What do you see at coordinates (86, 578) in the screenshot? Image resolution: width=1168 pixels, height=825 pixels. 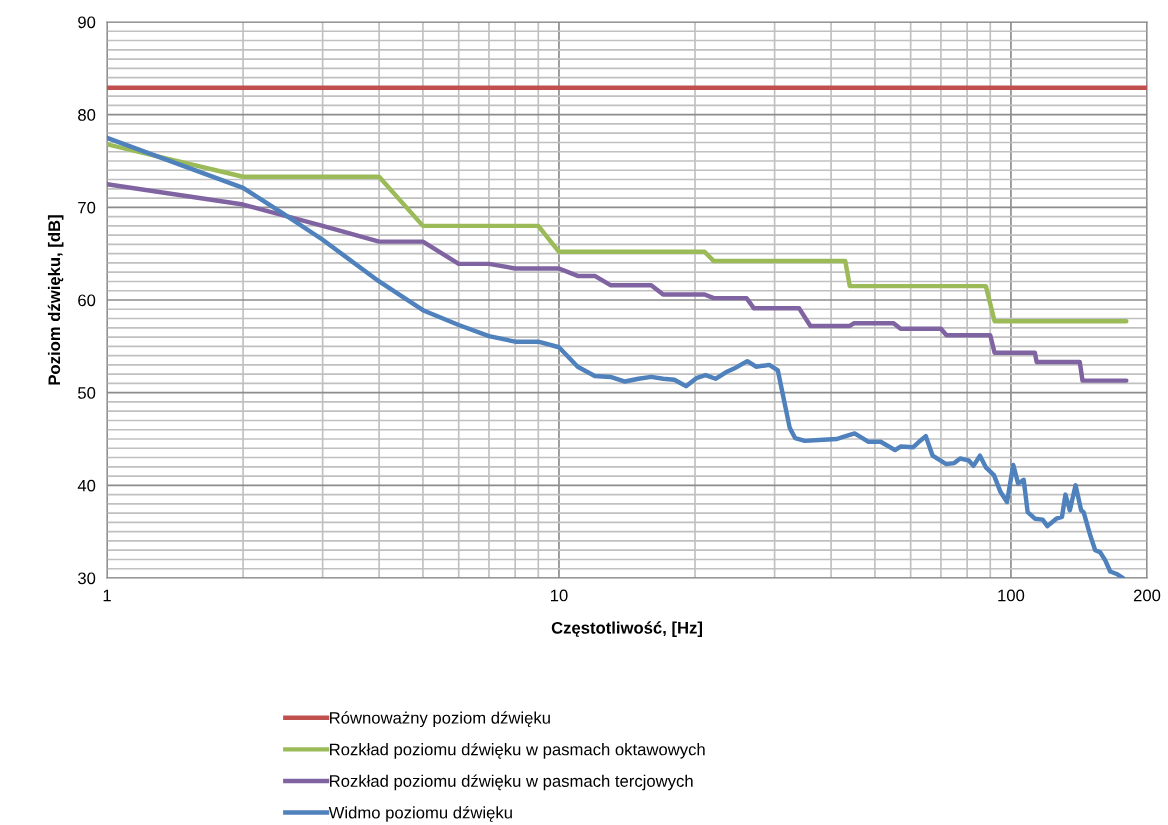 I see `y-tick-label: 30` at bounding box center [86, 578].